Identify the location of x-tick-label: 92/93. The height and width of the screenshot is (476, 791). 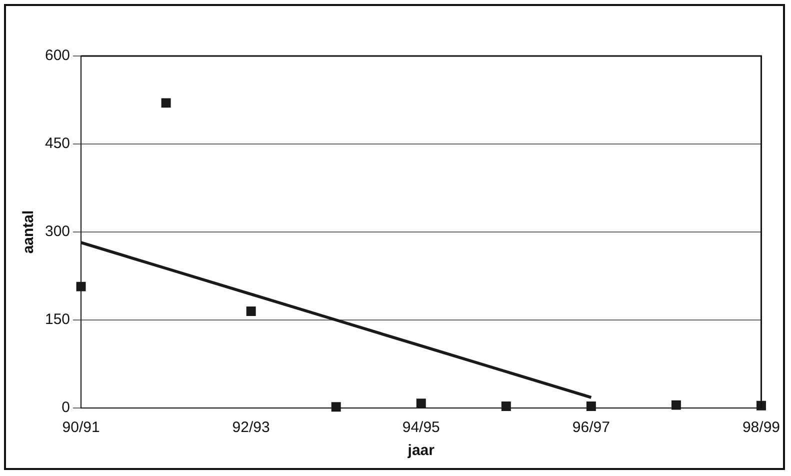
(251, 427).